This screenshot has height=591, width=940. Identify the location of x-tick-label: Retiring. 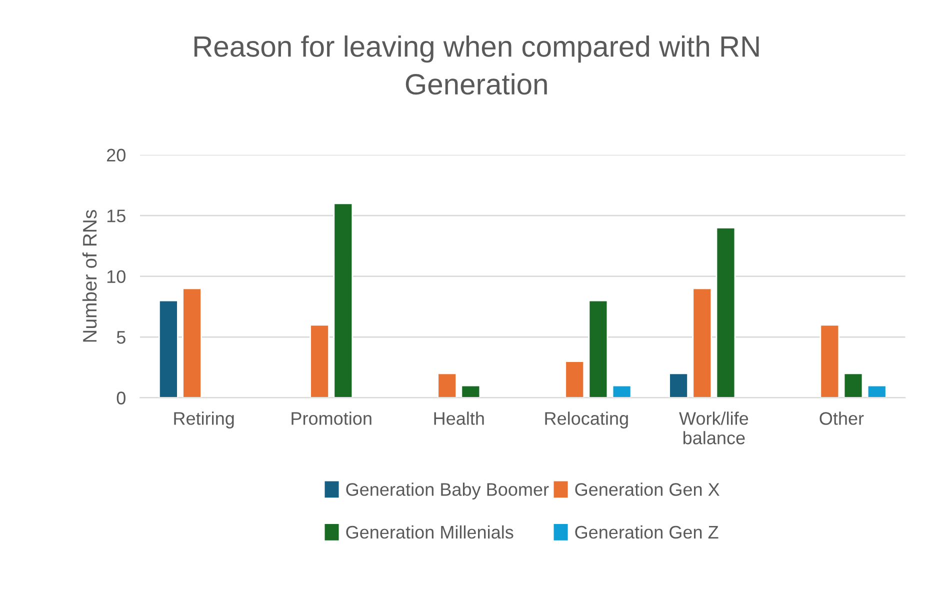
(204, 420).